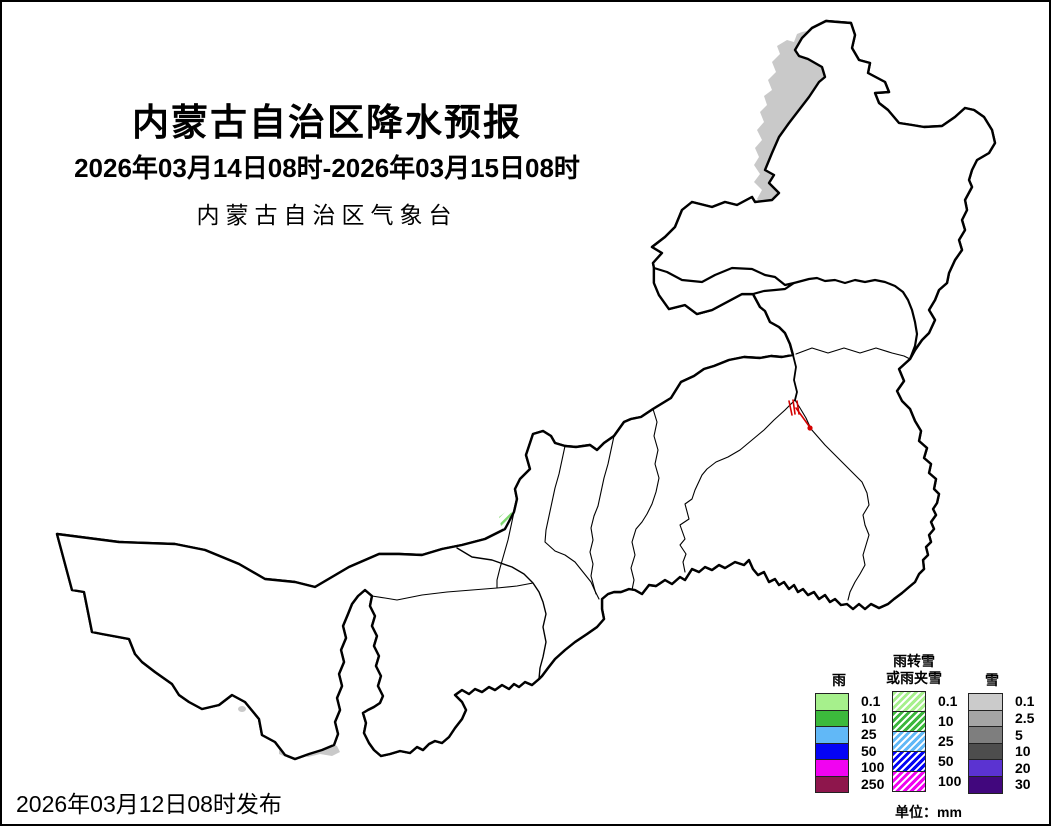 The width and height of the screenshot is (1051, 826). What do you see at coordinates (327, 216) in the screenshot?
I see `agency-name: 内蒙古自治区气象台` at bounding box center [327, 216].